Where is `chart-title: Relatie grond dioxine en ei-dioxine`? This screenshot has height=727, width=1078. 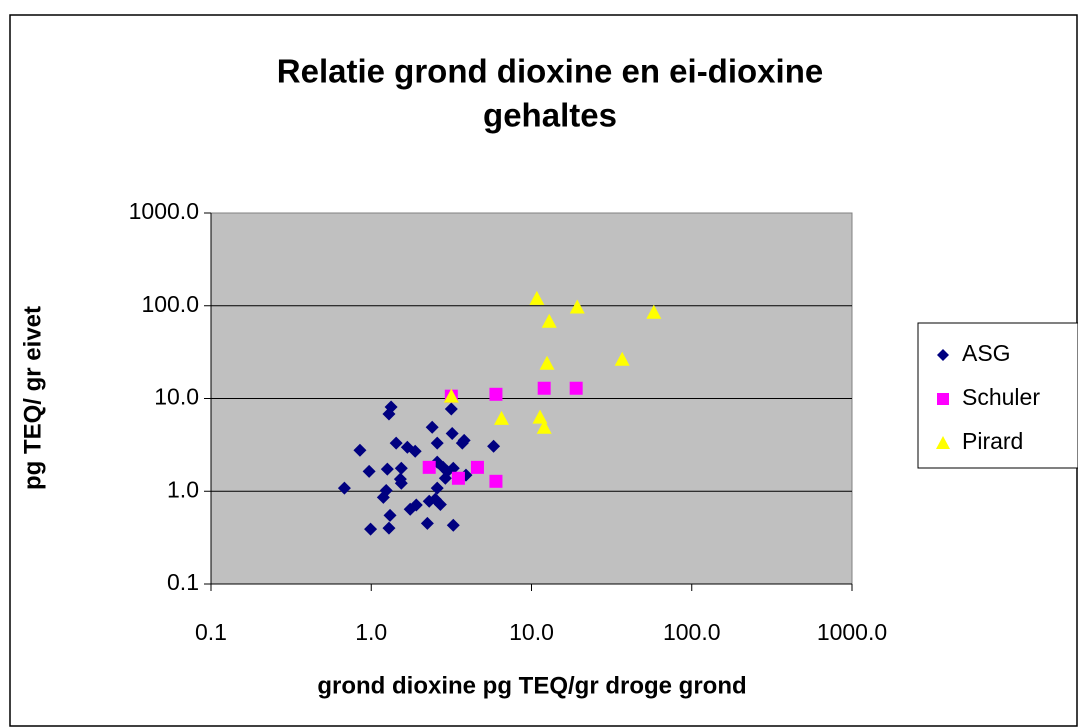 chart-title: Relatie grond dioxine en ei-dioxine is located at coordinates (550, 71).